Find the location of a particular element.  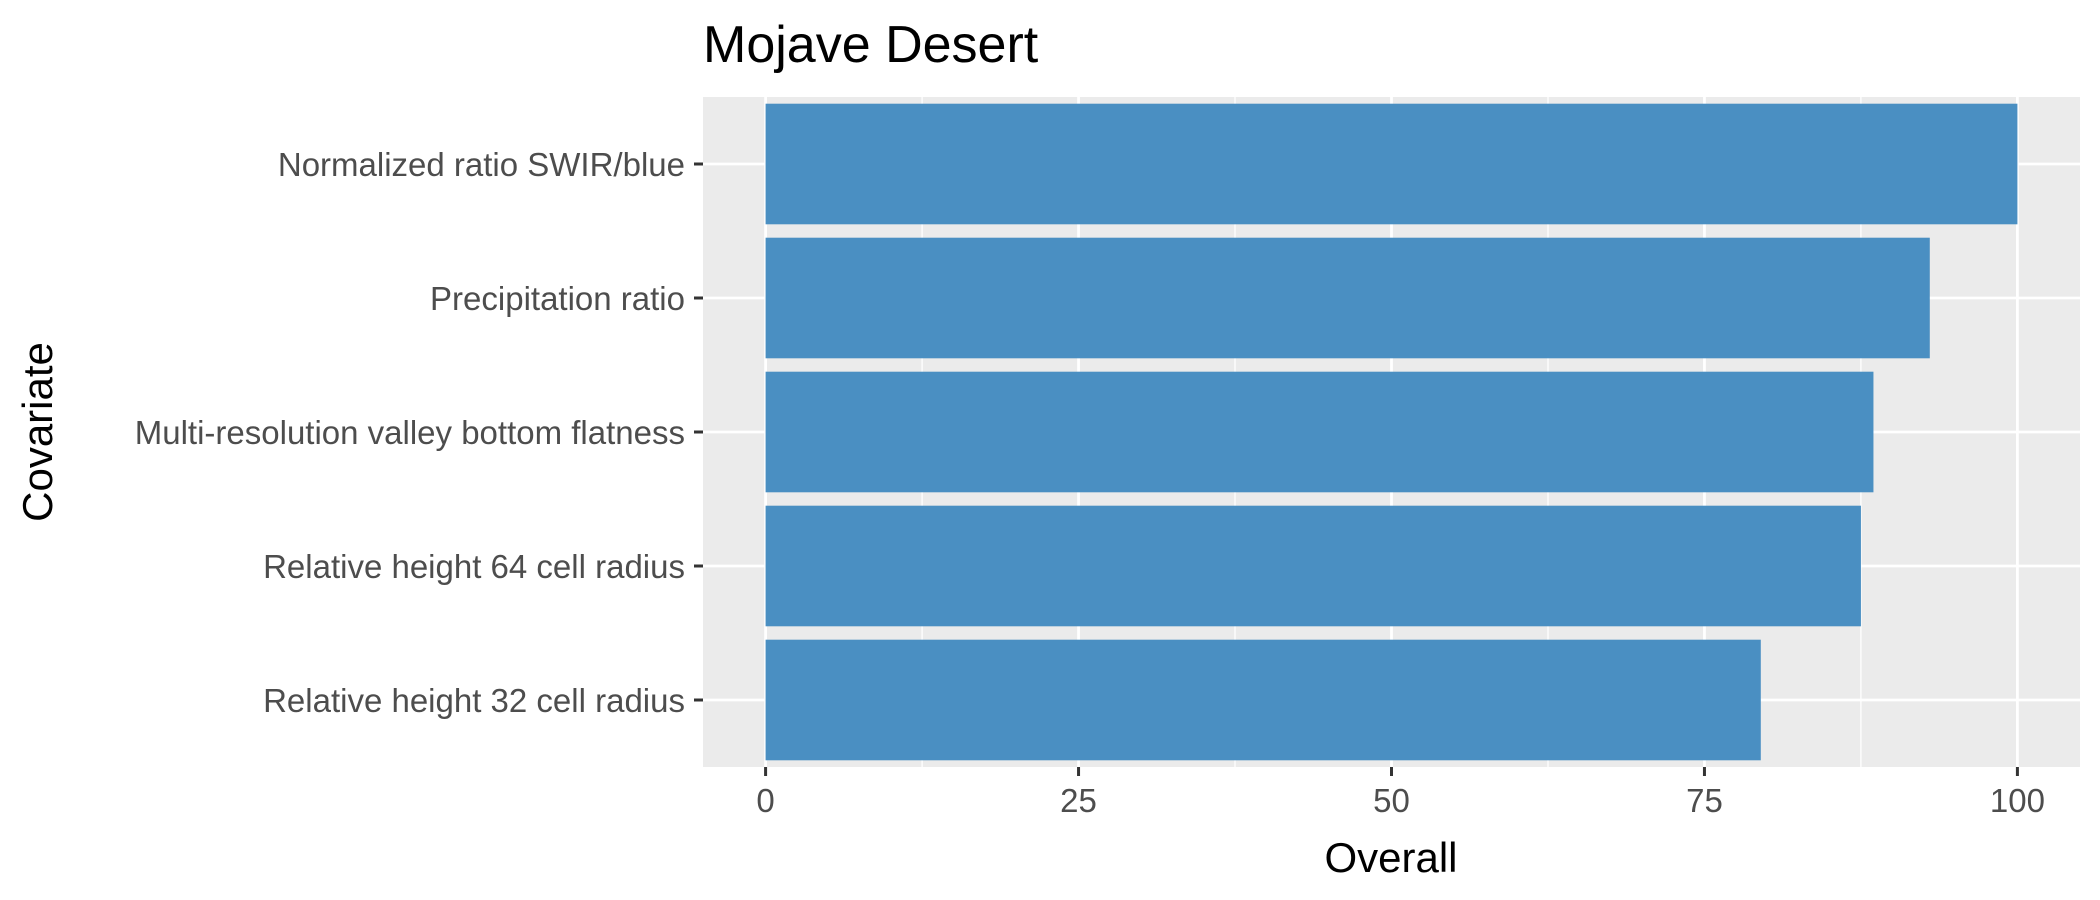

x-tick-label: 0 is located at coordinates (765, 800).